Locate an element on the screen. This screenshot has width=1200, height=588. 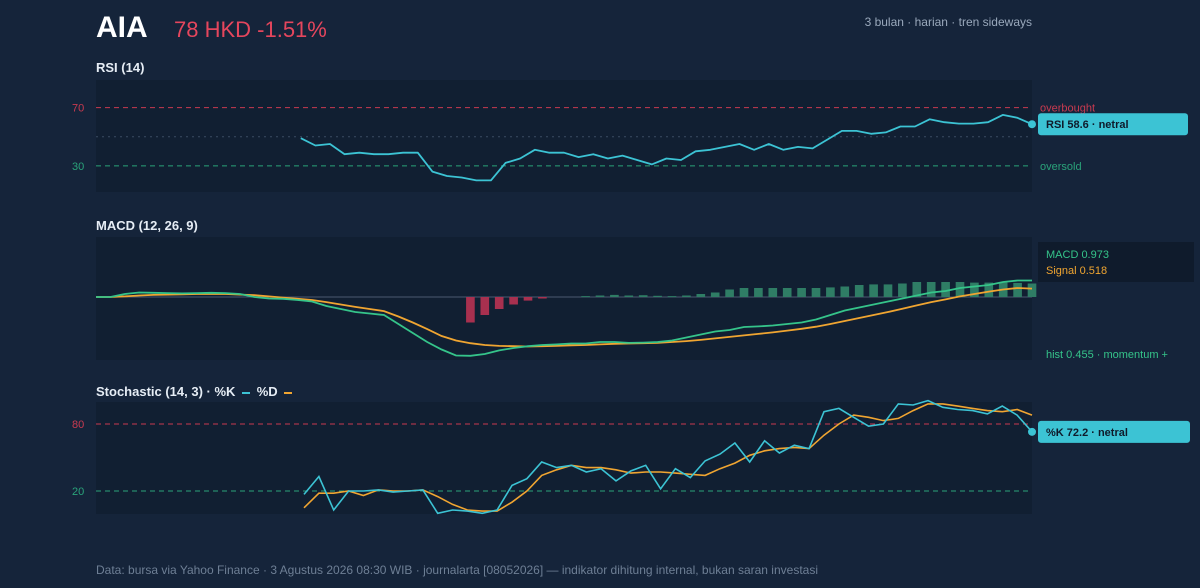
ticker-symbol: AIA is located at coordinates (122, 27).